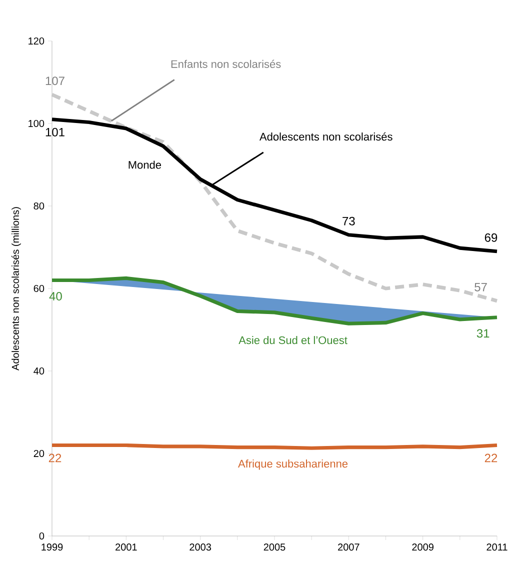 The height and width of the screenshot is (562, 521). I want to click on y-tick-label: 60, so click(39, 288).